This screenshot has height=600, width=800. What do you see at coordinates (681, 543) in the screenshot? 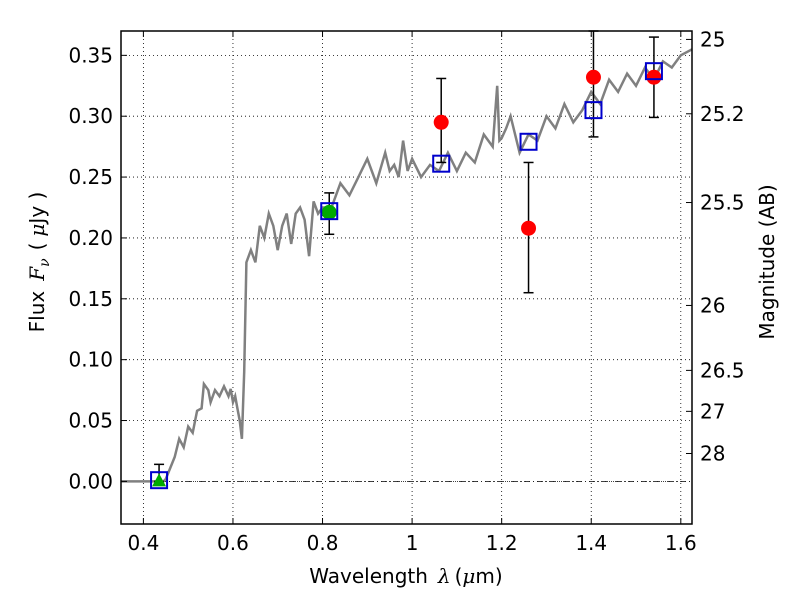
I see `x-tick-label: 1.6` at bounding box center [681, 543].